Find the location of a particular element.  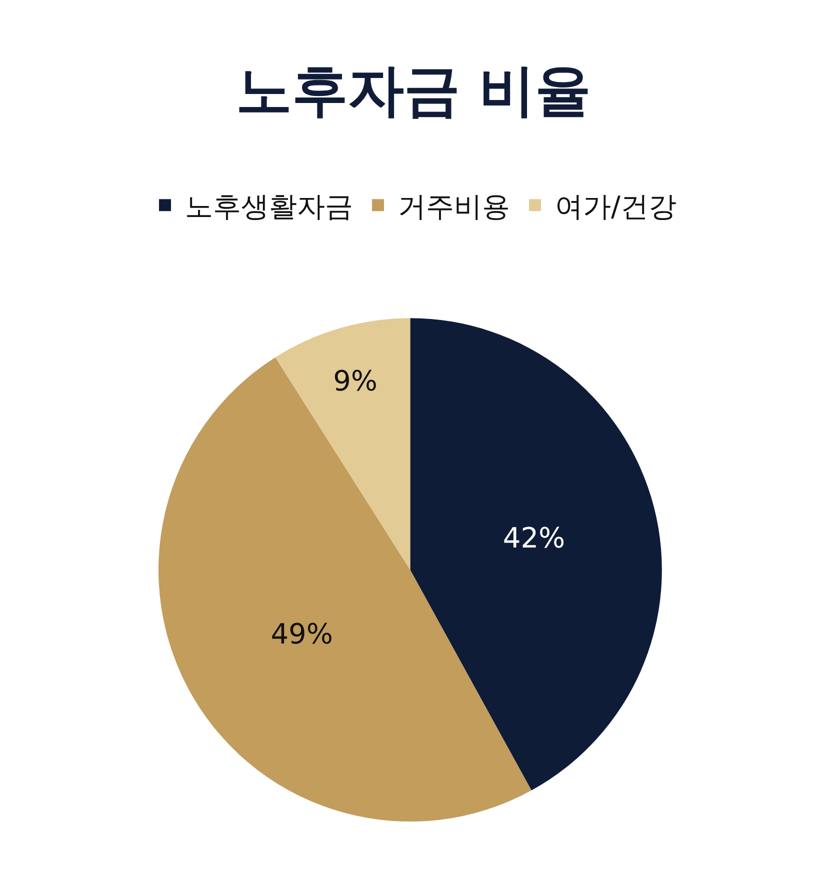

data-label: 49% is located at coordinates (301, 633).